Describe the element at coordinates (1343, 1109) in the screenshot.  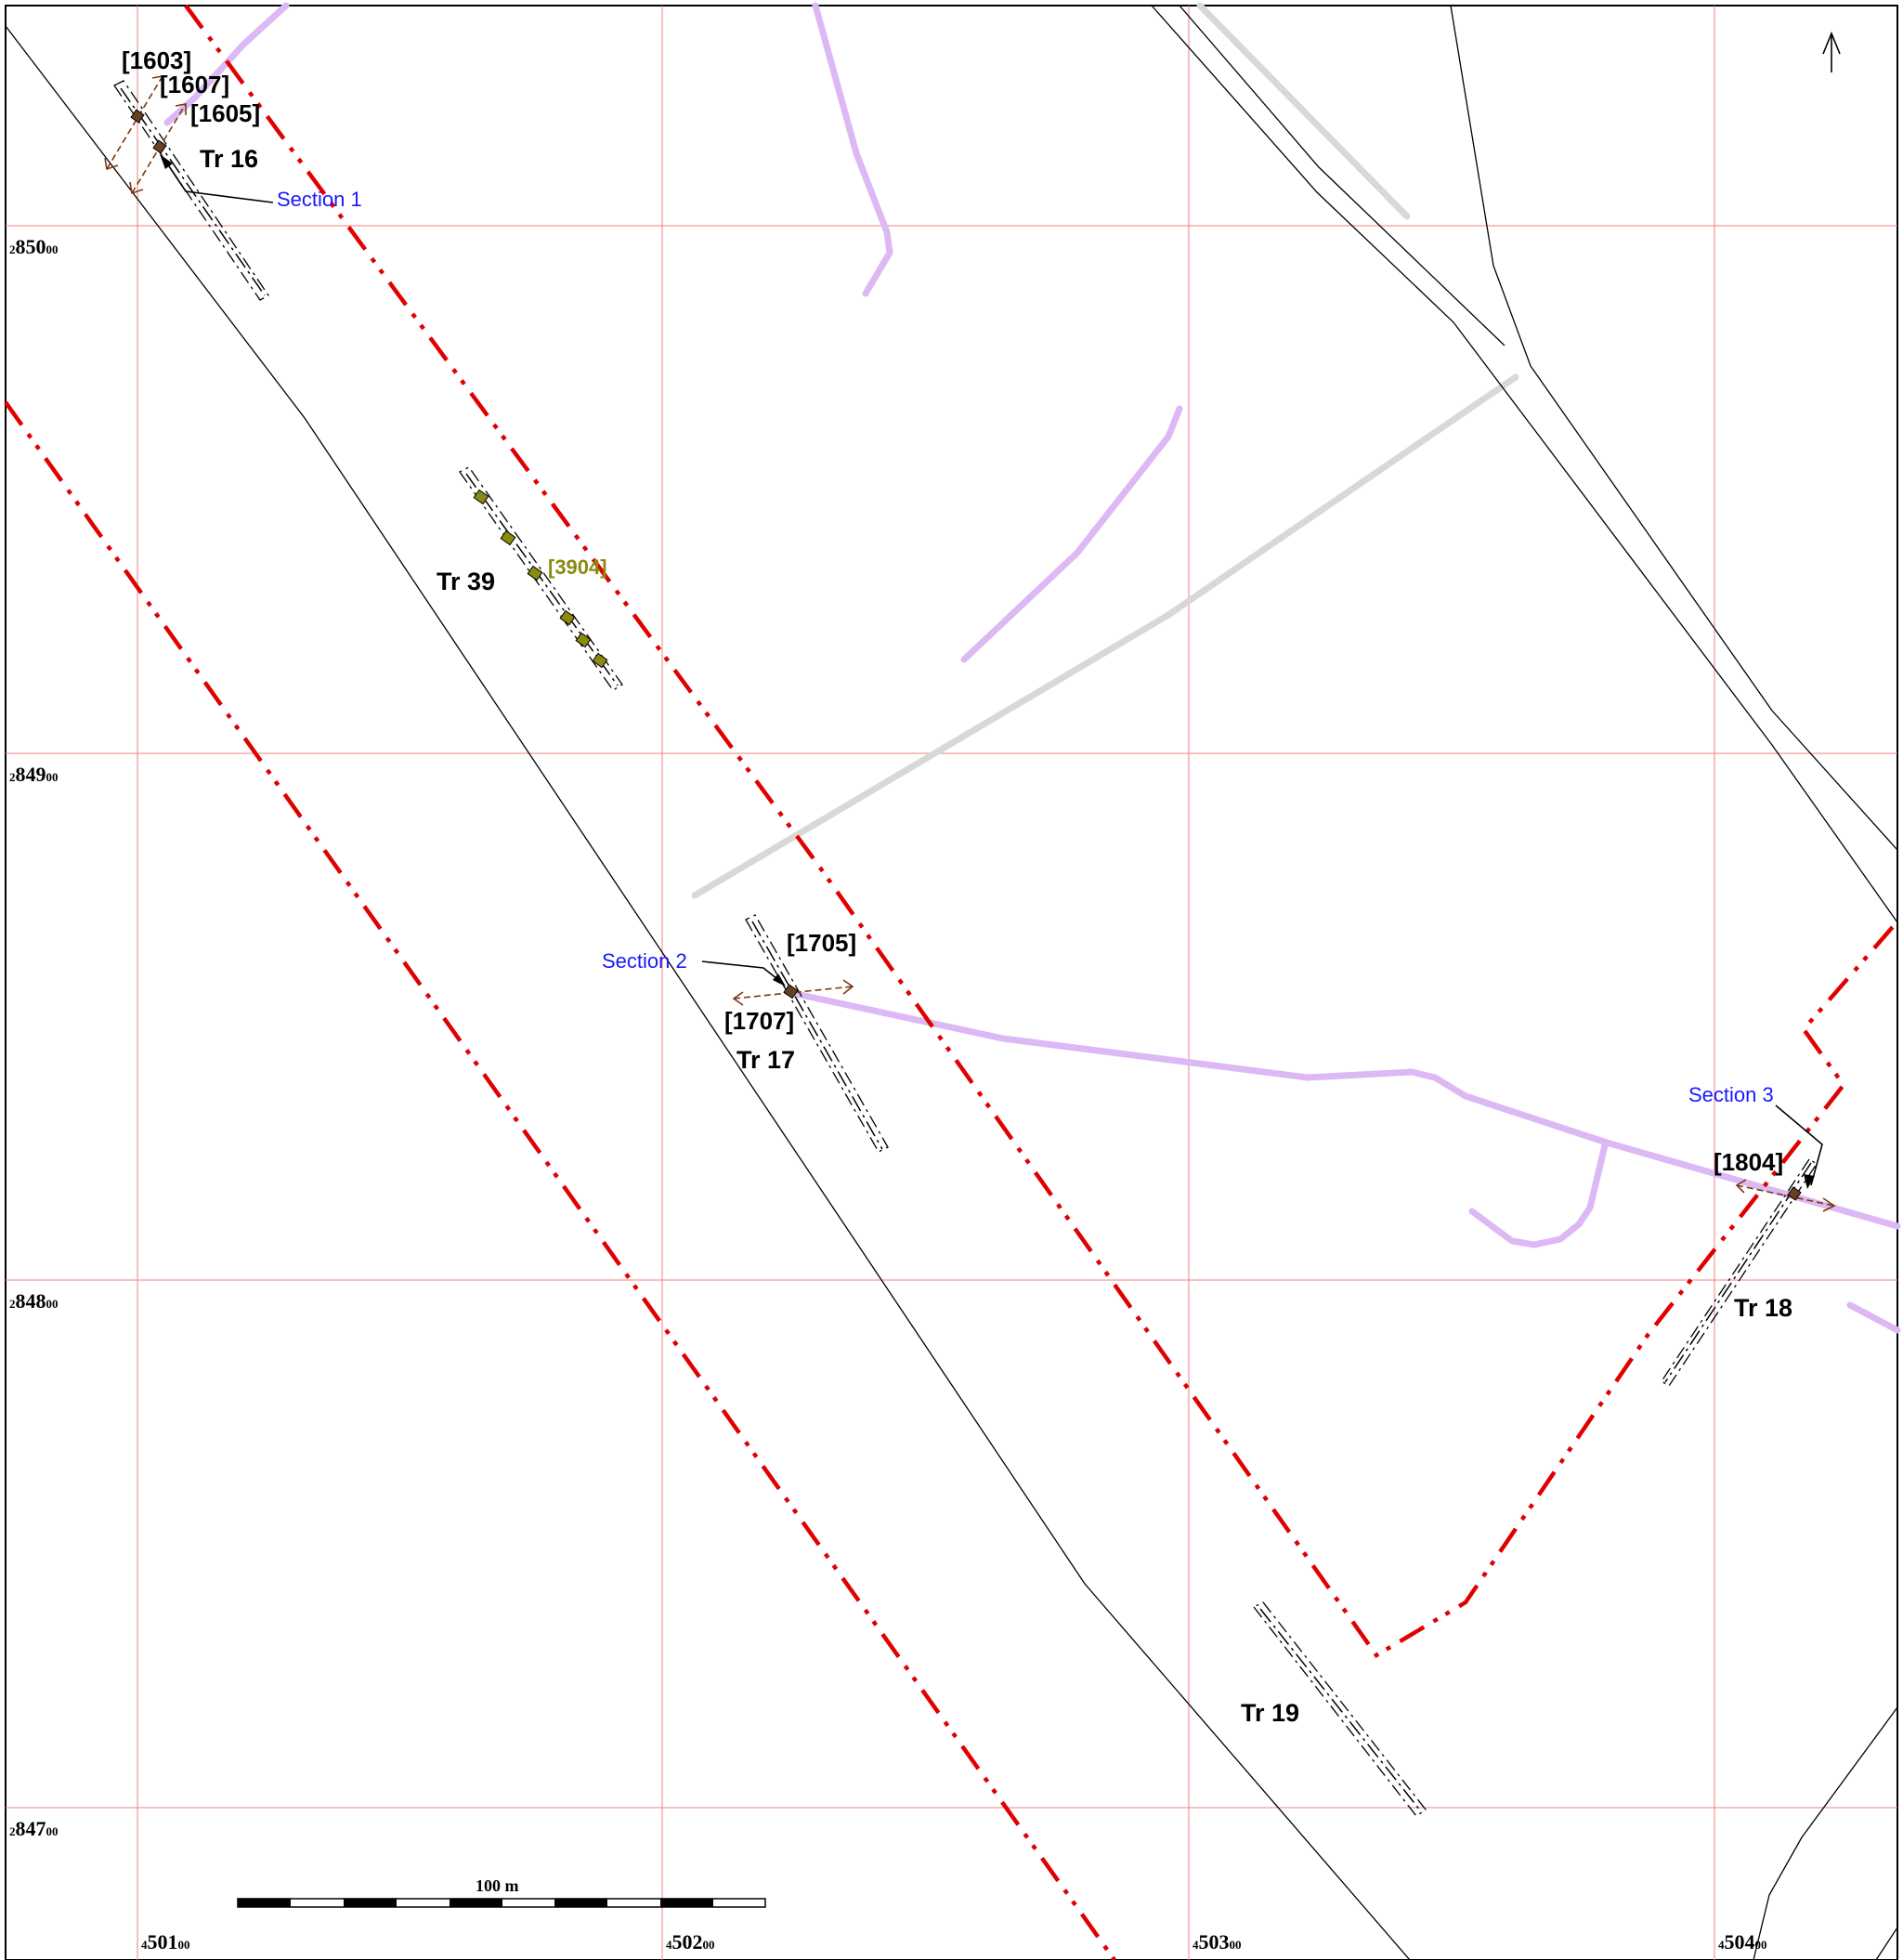
I see `palaeochannel-main` at that location.